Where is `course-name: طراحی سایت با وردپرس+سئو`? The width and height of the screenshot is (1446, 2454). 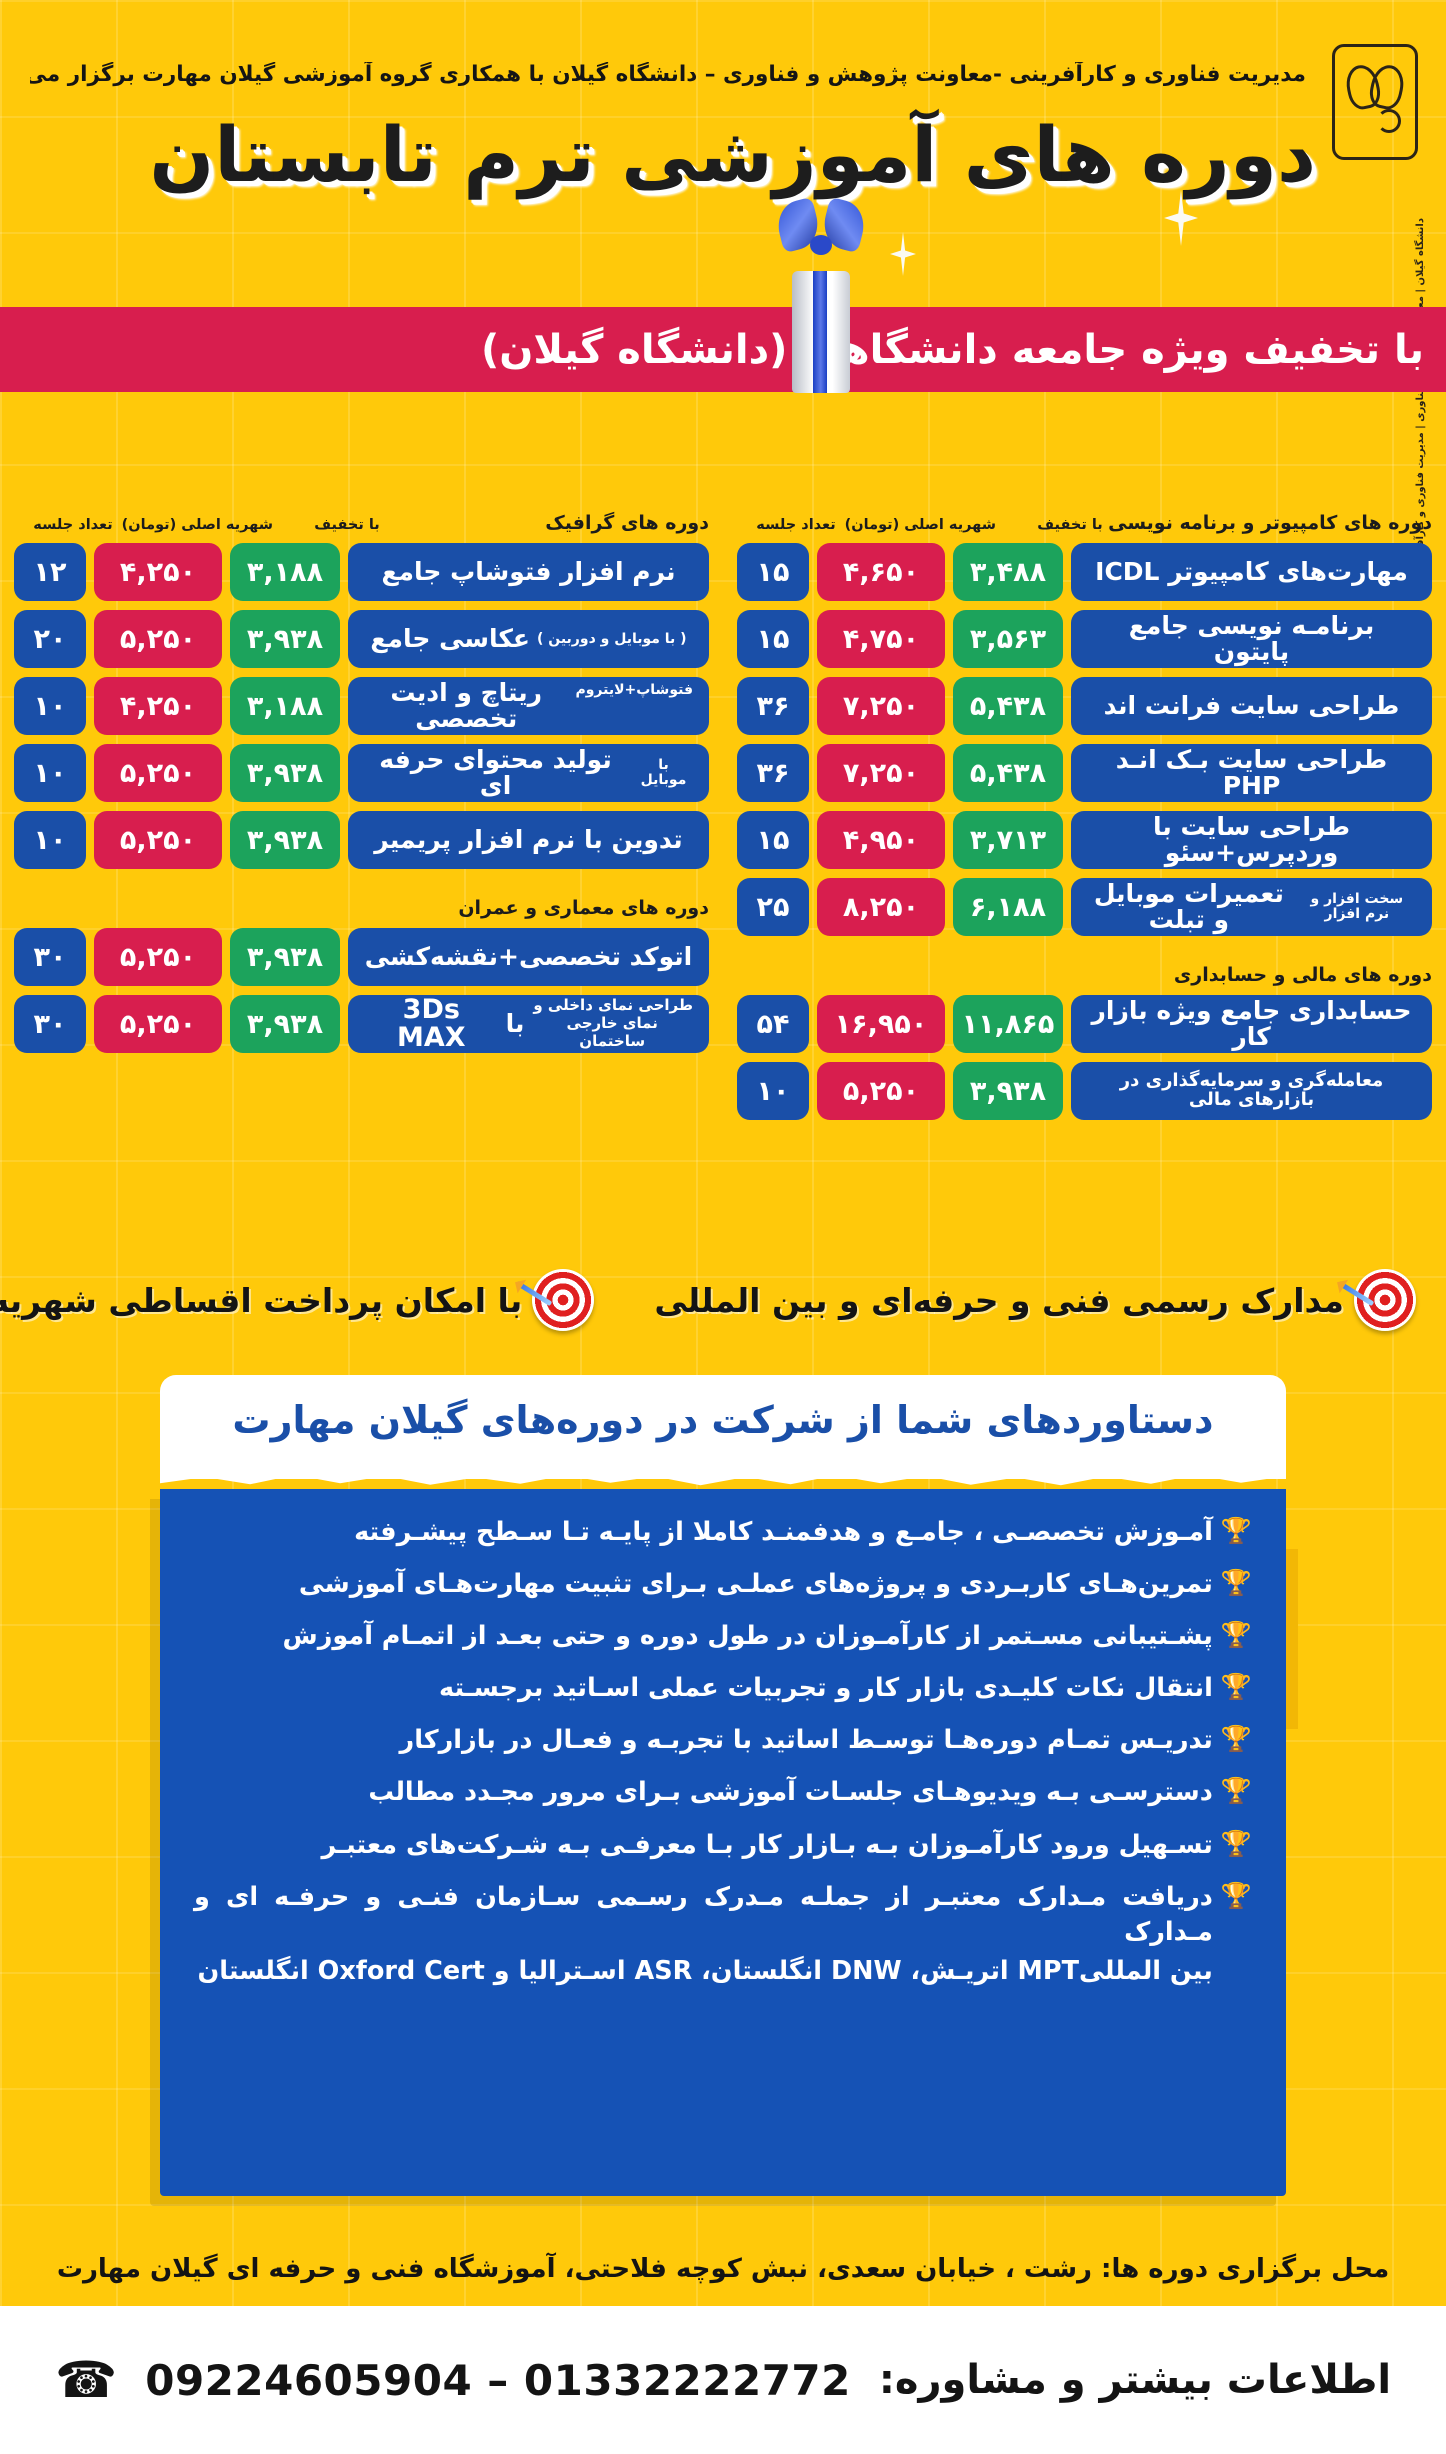 course-name: طراحی سایت با وردپرس+سئو is located at coordinates (1251, 840).